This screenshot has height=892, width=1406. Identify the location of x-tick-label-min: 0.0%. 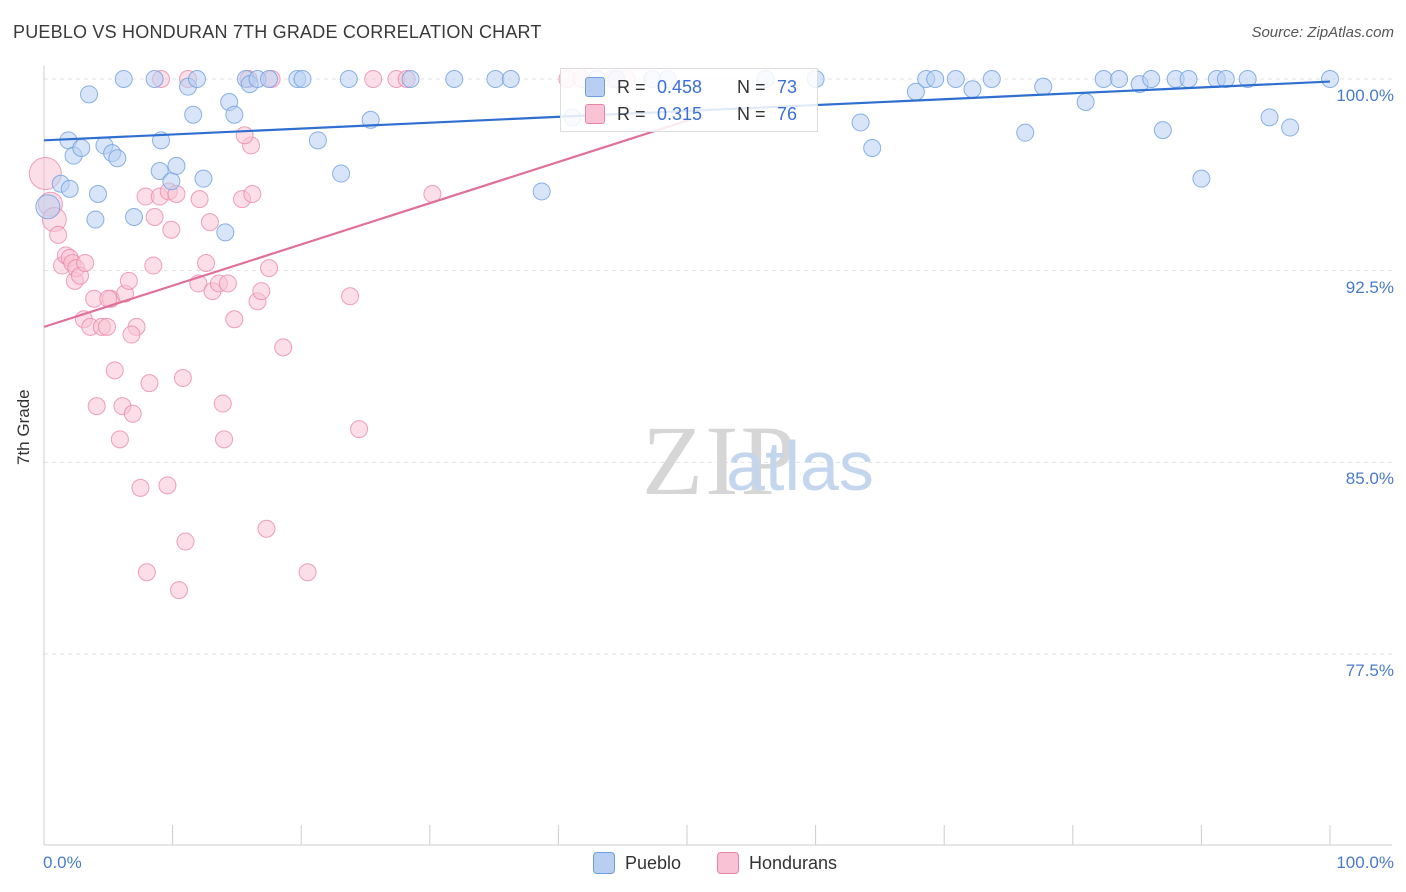
(62, 862).